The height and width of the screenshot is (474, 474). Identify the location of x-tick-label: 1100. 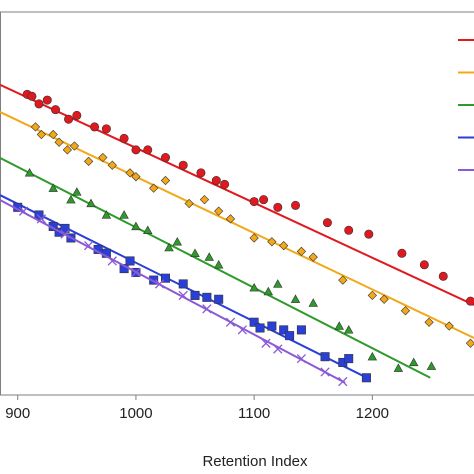
(254, 413).